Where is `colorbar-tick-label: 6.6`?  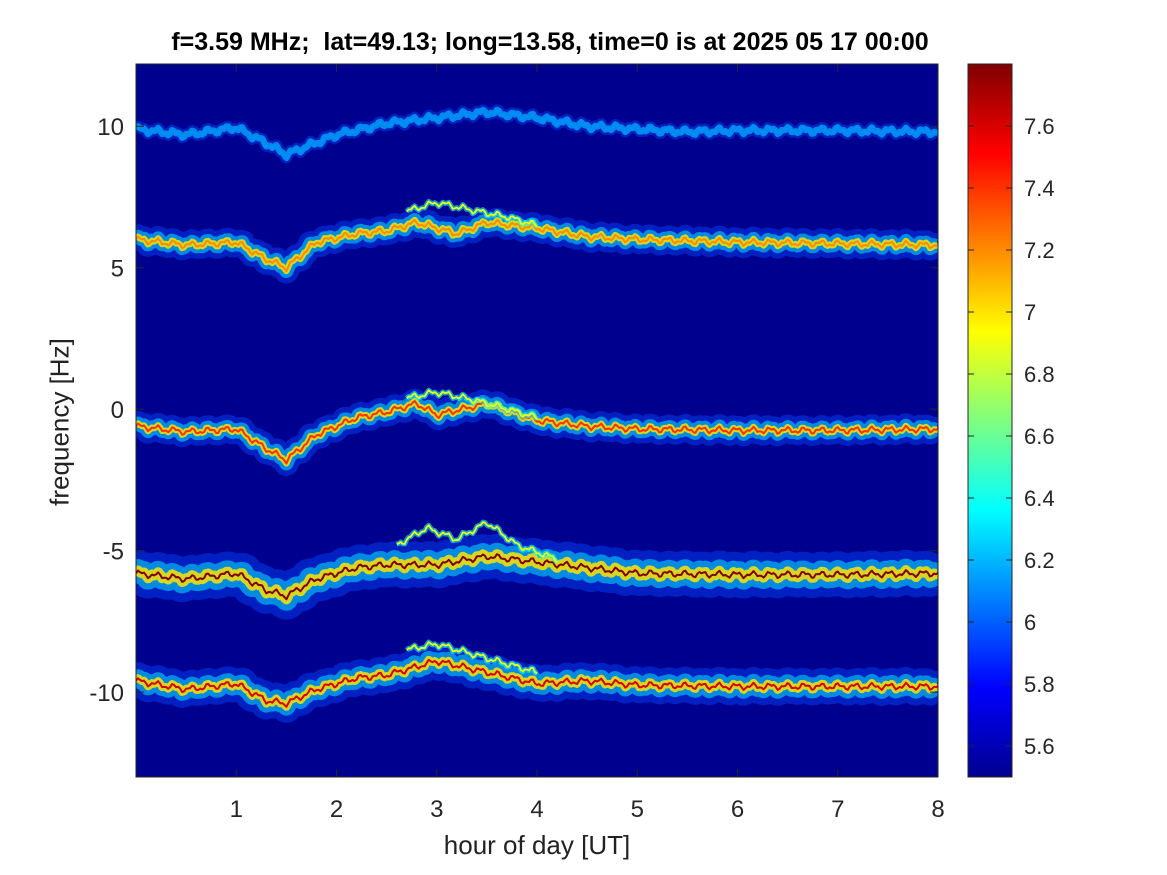
colorbar-tick-label: 6.6 is located at coordinates (1039, 436).